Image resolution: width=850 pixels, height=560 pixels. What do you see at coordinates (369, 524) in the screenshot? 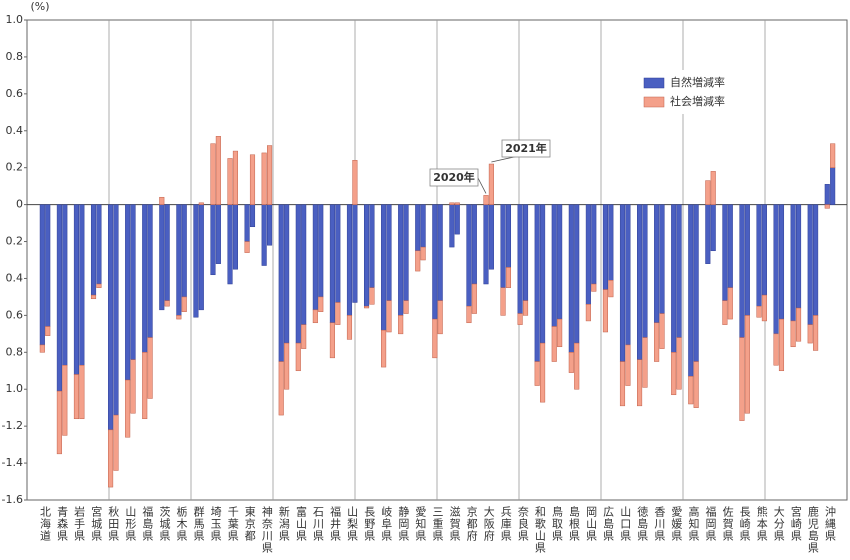
I see `x-tick-label: 長野県` at bounding box center [369, 524].